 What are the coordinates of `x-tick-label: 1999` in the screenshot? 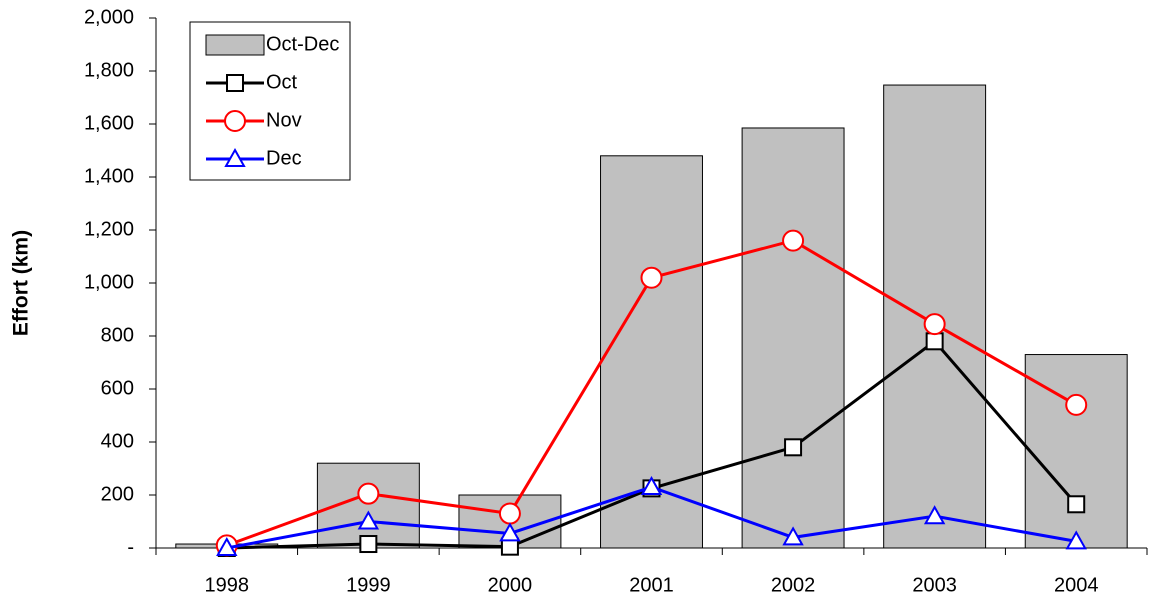 It's located at (368, 585).